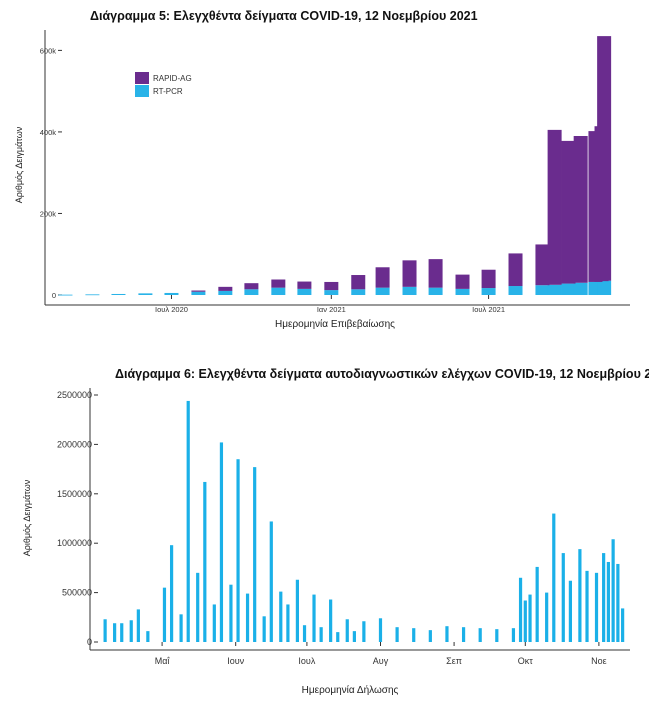 The height and width of the screenshot is (710, 649). What do you see at coordinates (168, 91) in the screenshot?
I see `legend-label-rt-pcr: RT-PCR` at bounding box center [168, 91].